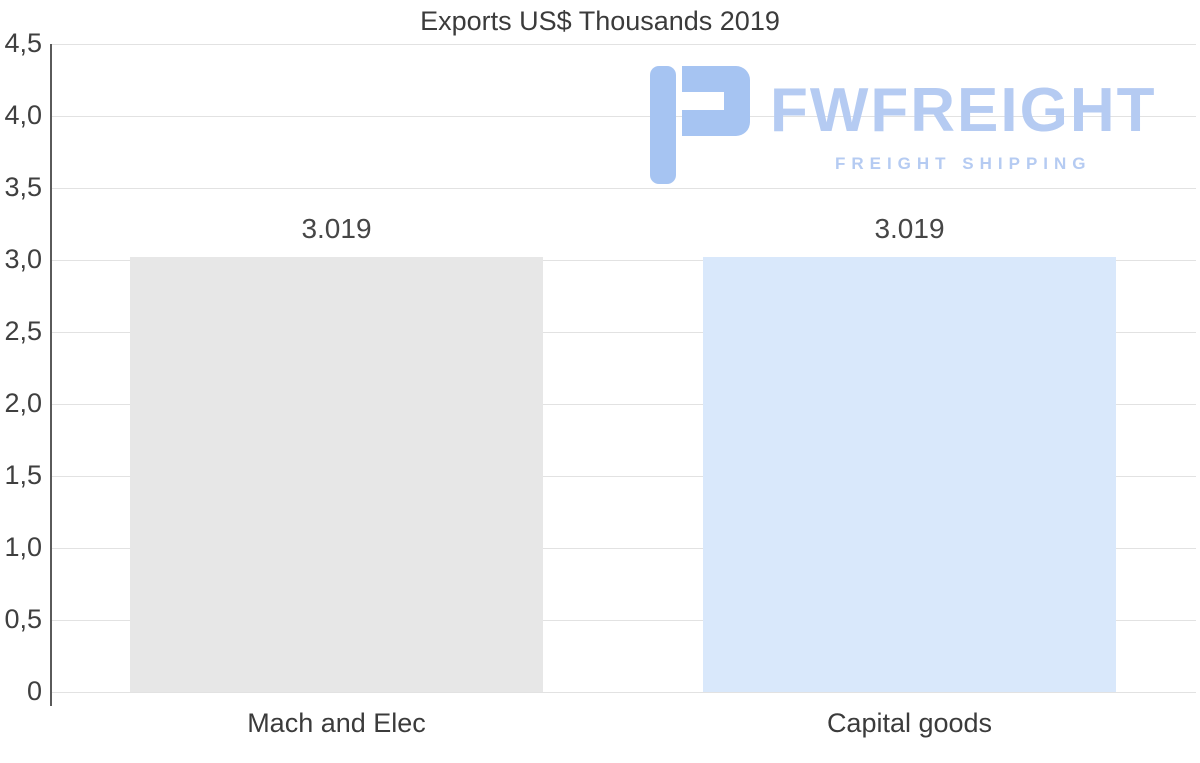 This screenshot has height=763, width=1200. I want to click on watermark-tagline: FREIGHT SHIPPING, so click(963, 163).